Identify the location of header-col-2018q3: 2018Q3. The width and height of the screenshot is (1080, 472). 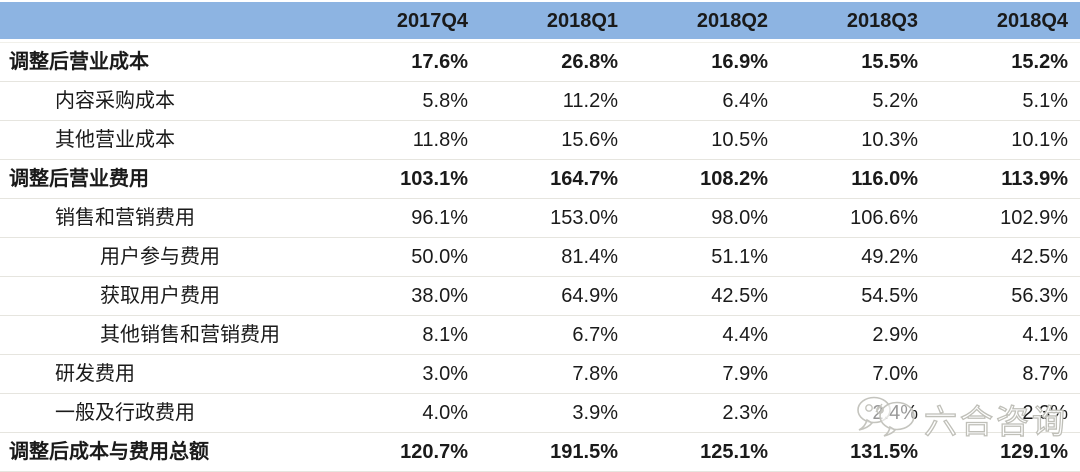
(882, 20).